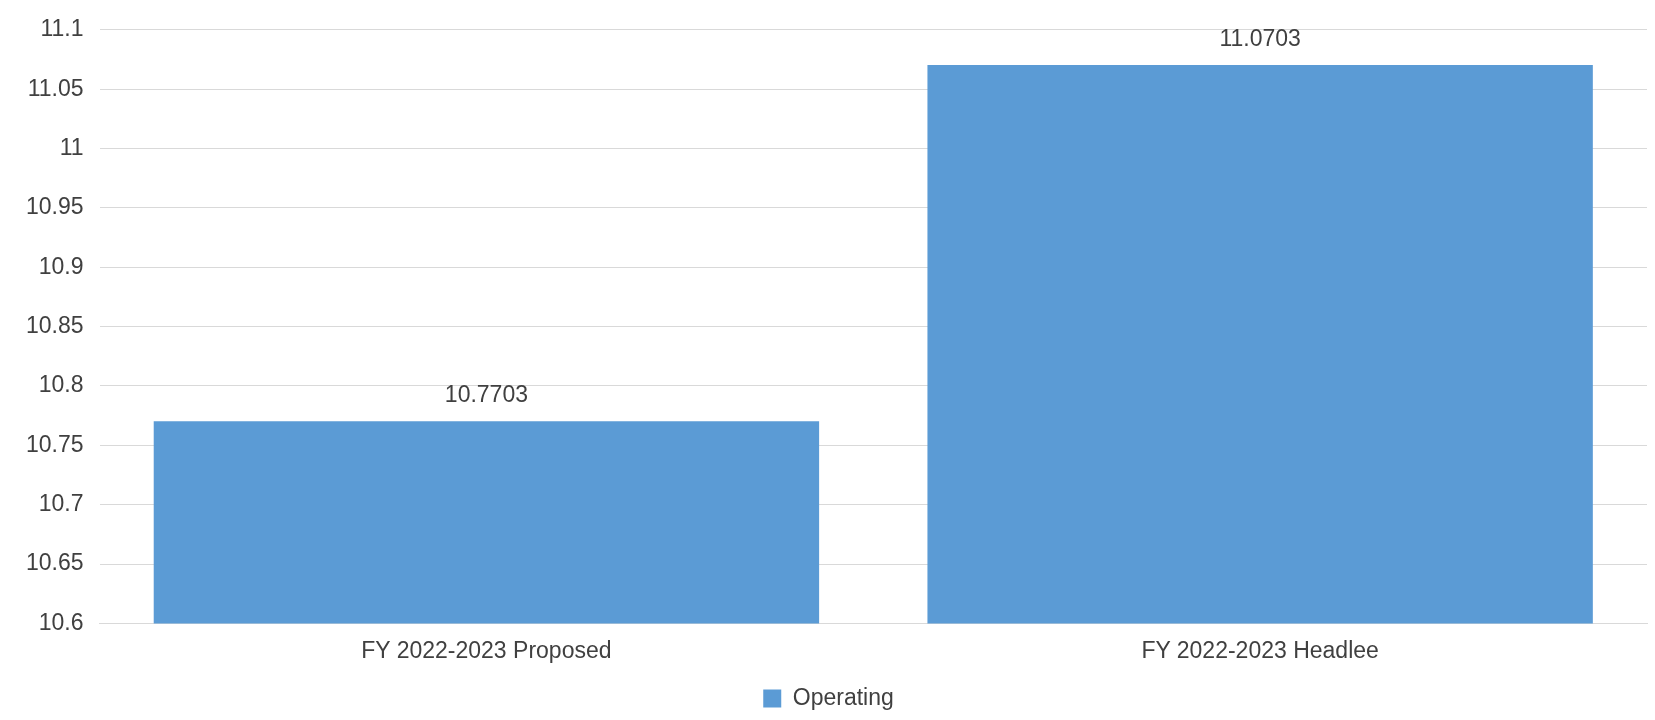 This screenshot has height=720, width=1655. I want to click on y-tick-label: 10.6, so click(61, 621).